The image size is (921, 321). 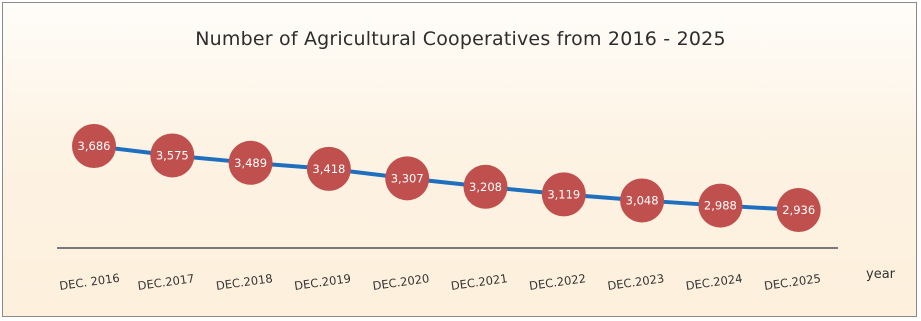 What do you see at coordinates (881, 274) in the screenshot?
I see `x-axis-title: year` at bounding box center [881, 274].